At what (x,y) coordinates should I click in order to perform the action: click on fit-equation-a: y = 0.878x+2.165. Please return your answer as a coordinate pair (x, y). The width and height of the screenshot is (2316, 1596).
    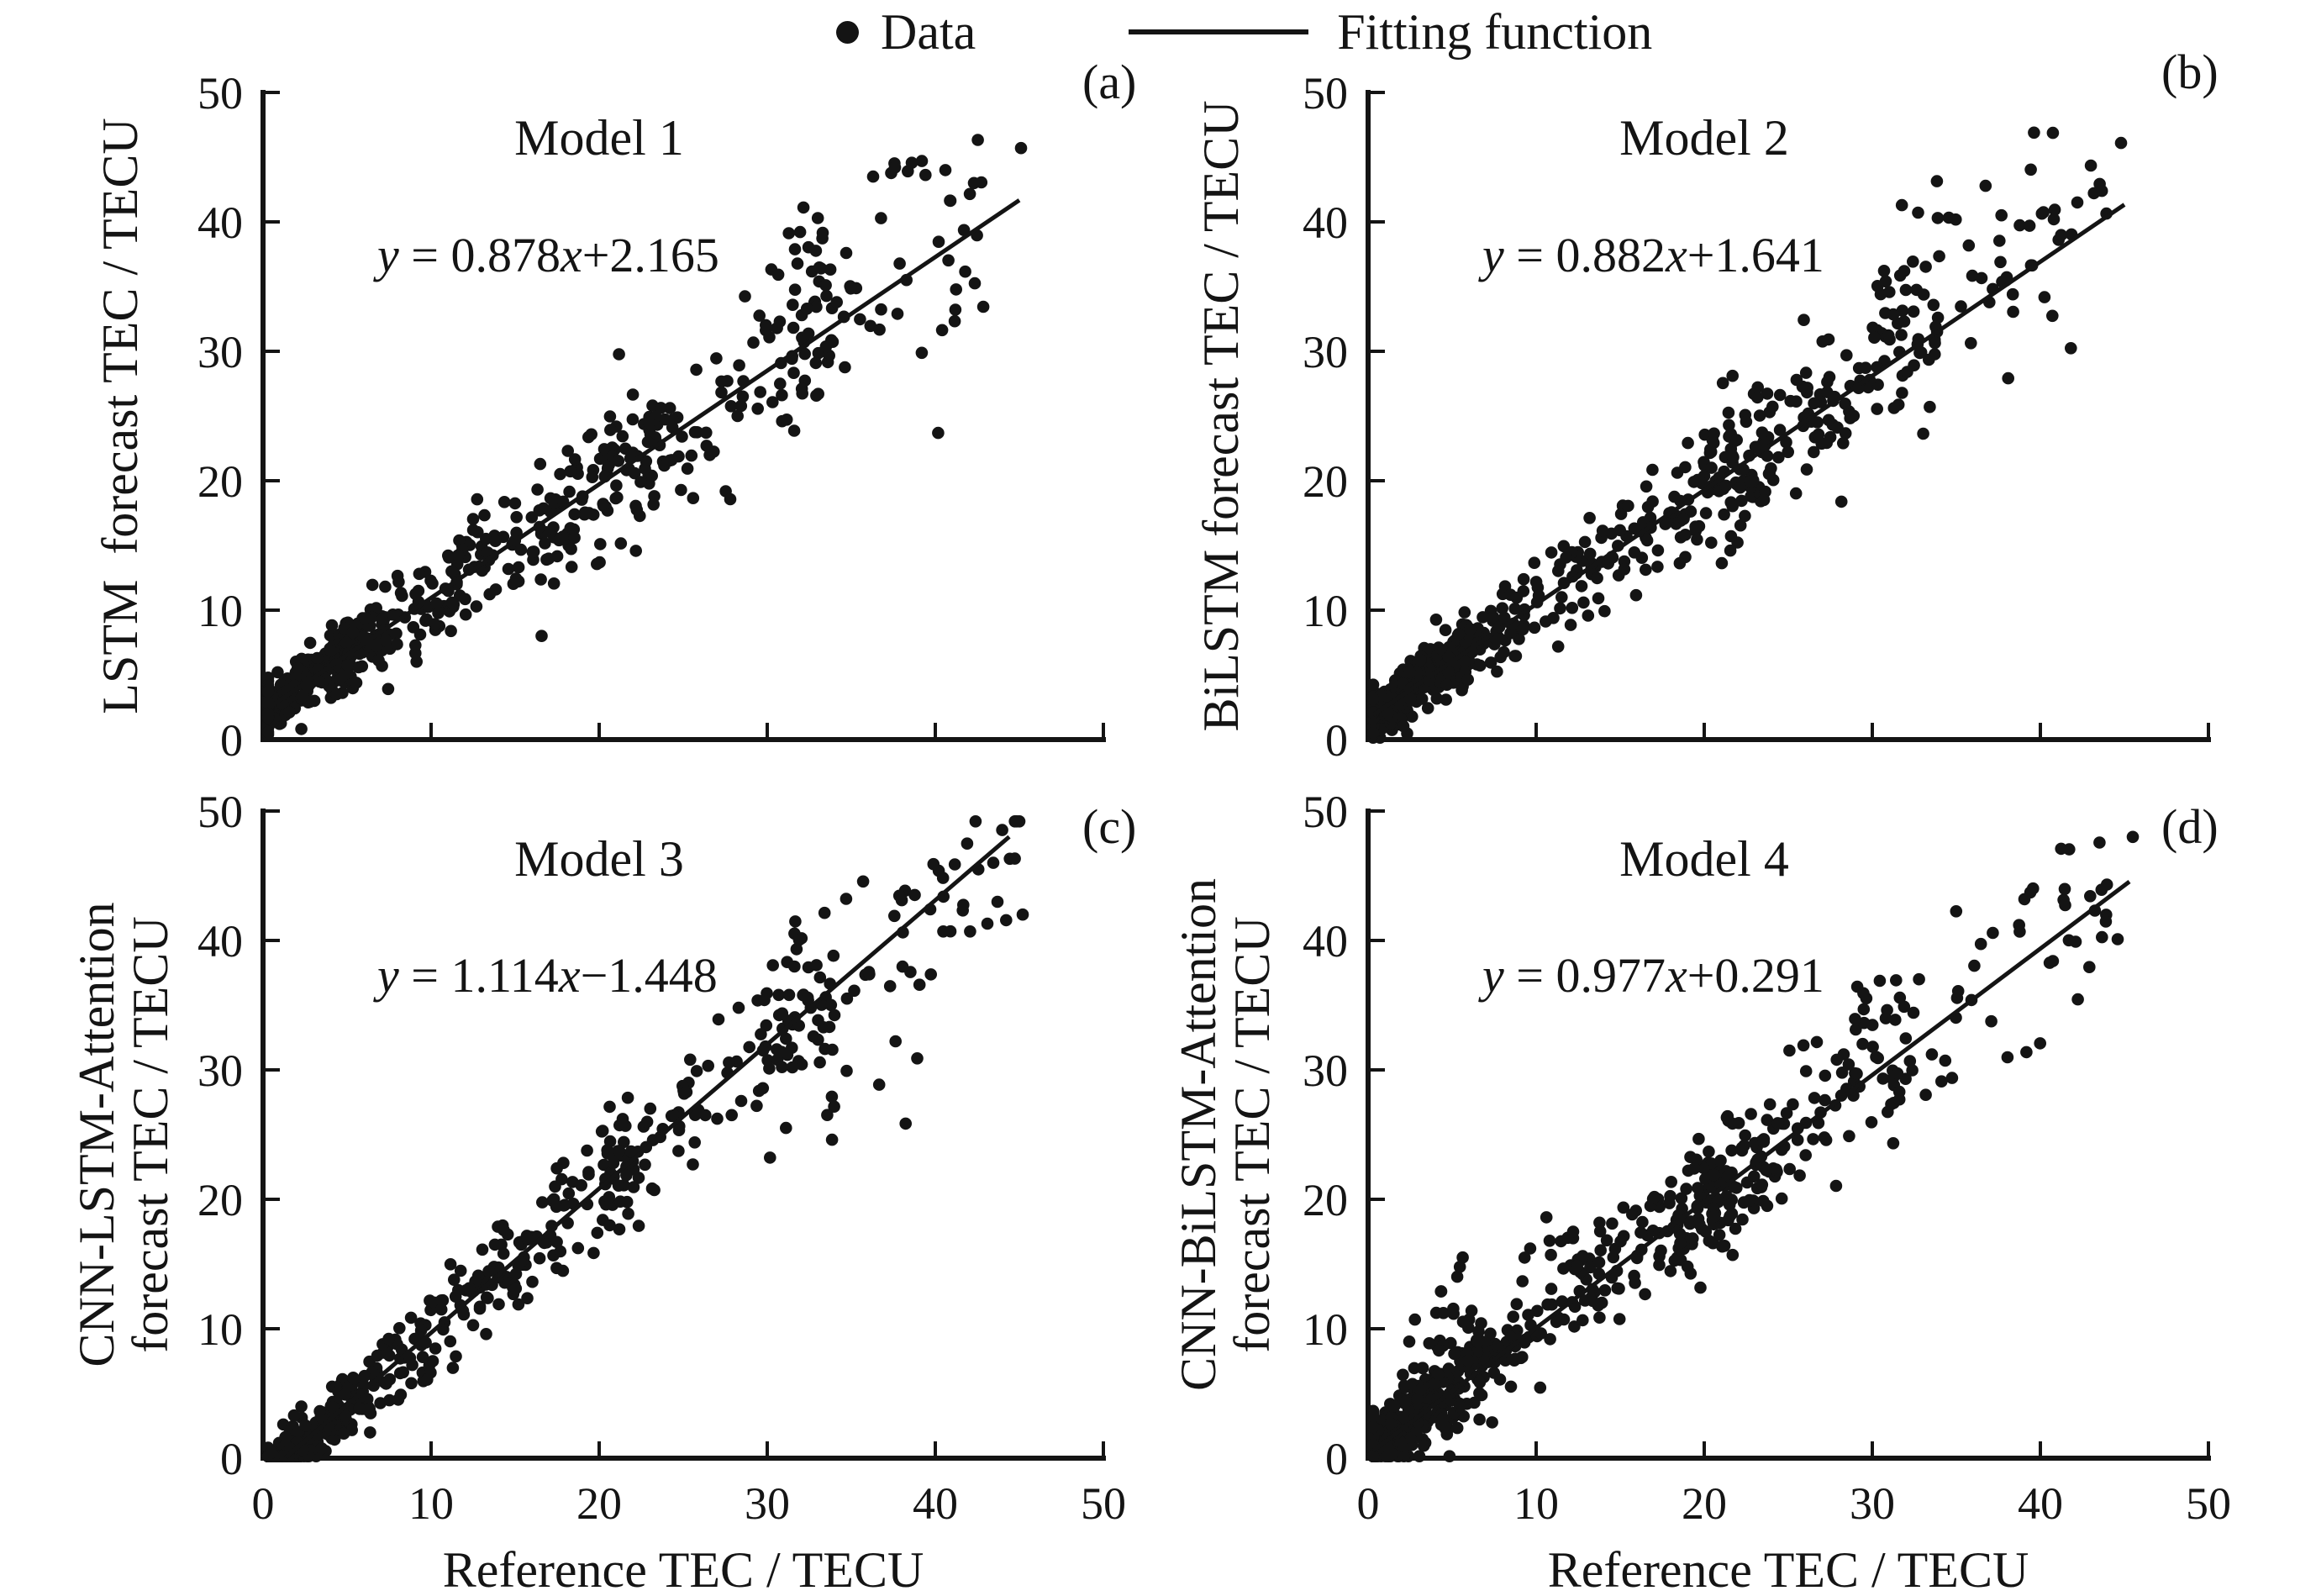
    Looking at the image, I should click on (524, 256).